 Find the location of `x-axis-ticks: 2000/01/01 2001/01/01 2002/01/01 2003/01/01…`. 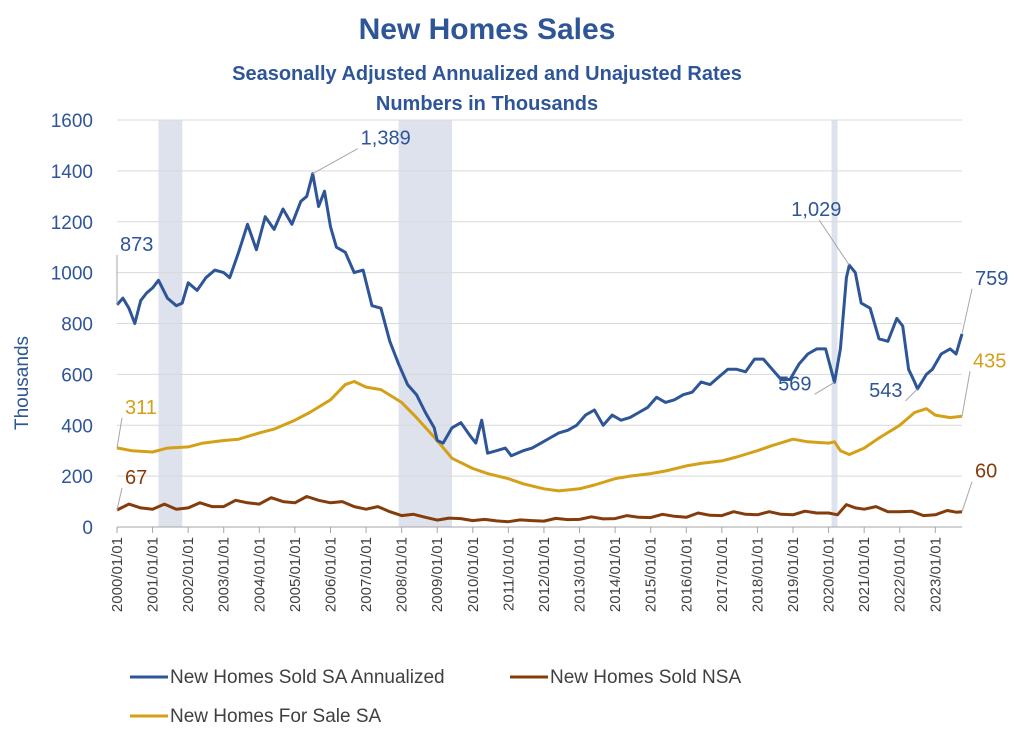

x-axis-ticks: 2000/01/01 2001/01/01 2002/01/01 2003/01/01… is located at coordinates (526, 569).